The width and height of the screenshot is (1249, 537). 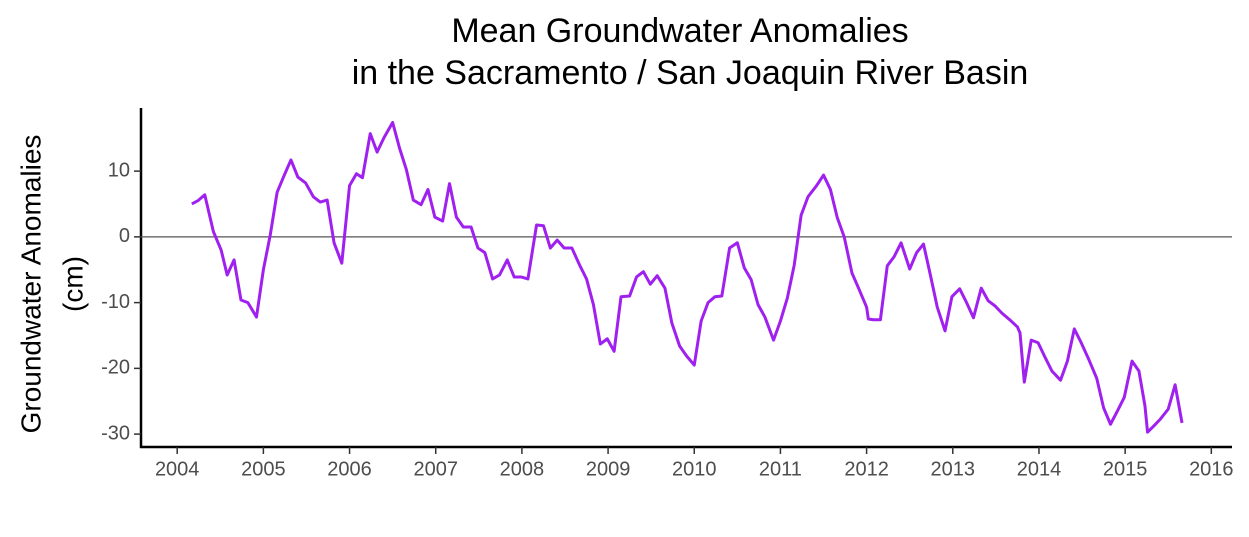 What do you see at coordinates (1039, 469) in the screenshot?
I see `x-tick-label: 2014` at bounding box center [1039, 469].